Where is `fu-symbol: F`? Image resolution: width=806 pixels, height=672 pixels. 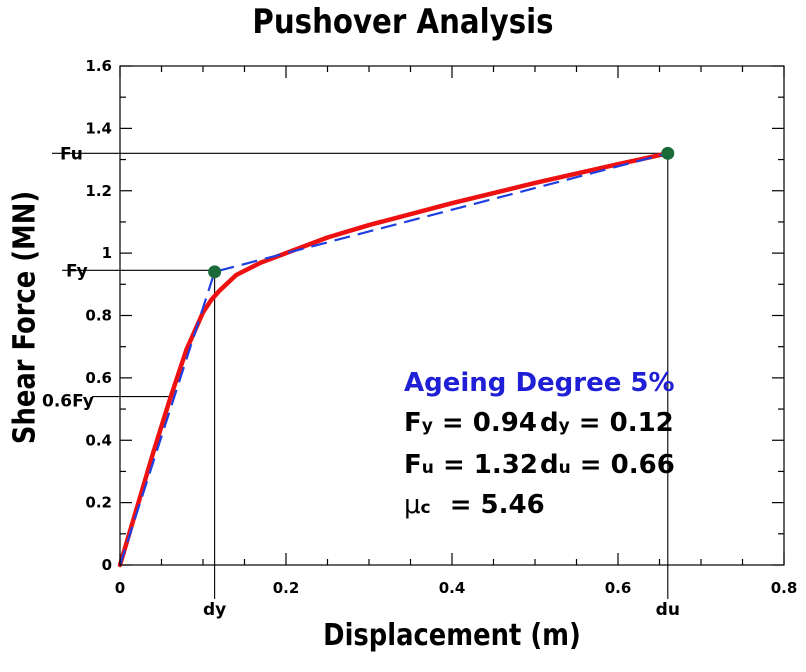
fu-symbol: F is located at coordinates (413, 465).